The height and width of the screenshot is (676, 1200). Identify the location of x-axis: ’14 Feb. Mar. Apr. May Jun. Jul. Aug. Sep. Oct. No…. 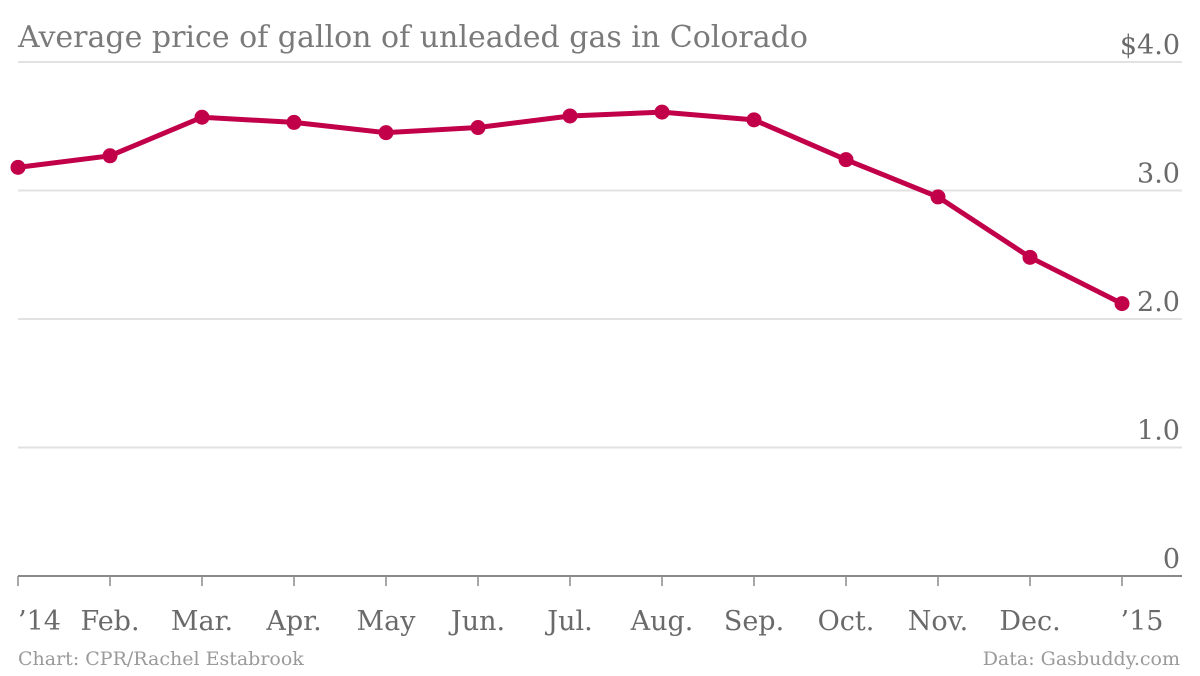
(590, 606).